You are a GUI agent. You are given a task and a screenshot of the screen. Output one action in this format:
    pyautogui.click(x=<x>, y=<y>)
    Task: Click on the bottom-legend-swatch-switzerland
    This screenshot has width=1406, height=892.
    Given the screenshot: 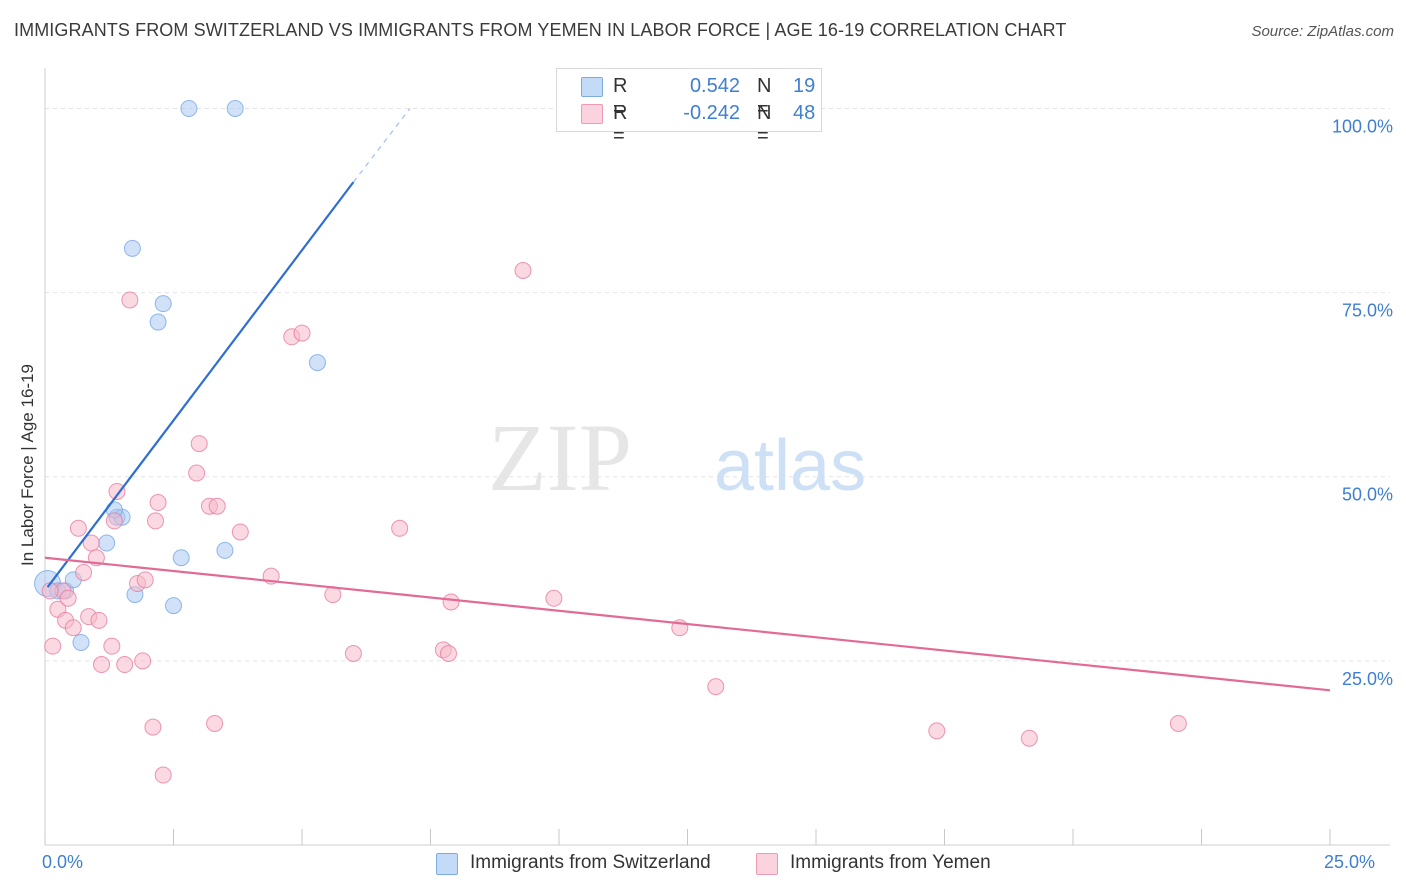 What is the action you would take?
    pyautogui.click(x=447, y=864)
    